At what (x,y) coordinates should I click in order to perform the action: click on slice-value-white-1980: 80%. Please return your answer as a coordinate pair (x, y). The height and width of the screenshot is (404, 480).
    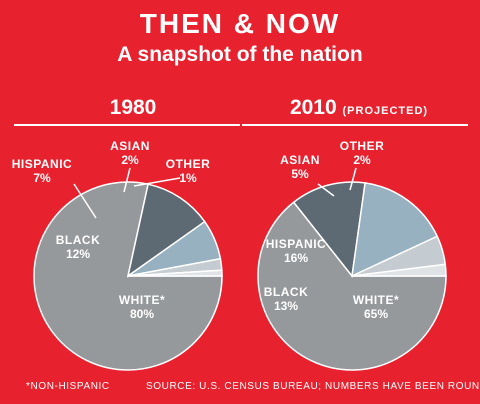
    Looking at the image, I should click on (142, 314).